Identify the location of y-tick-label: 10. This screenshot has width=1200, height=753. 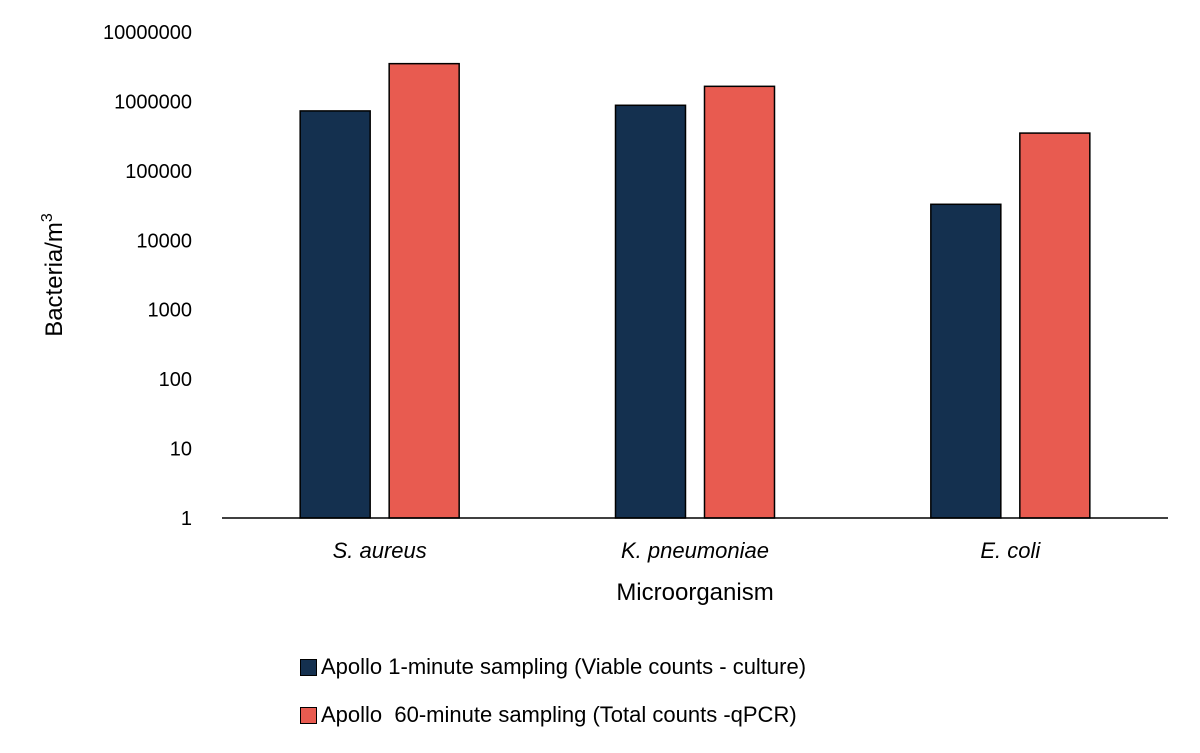
(181, 450).